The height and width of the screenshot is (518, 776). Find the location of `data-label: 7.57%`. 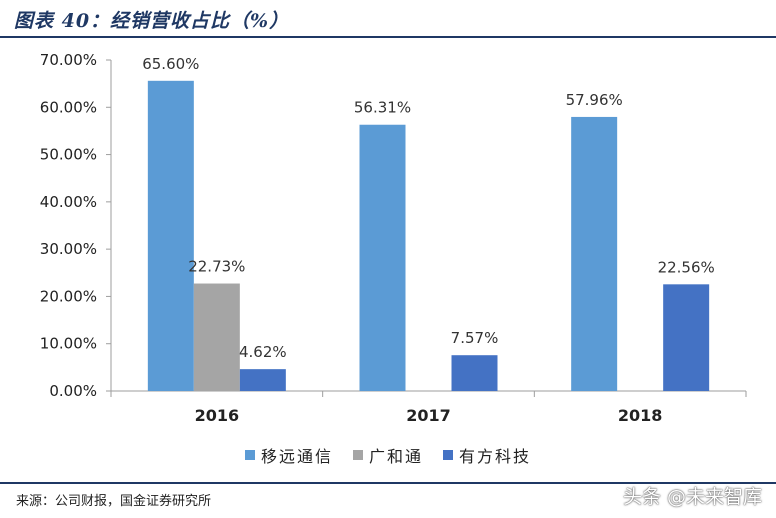

data-label: 7.57% is located at coordinates (475, 338).